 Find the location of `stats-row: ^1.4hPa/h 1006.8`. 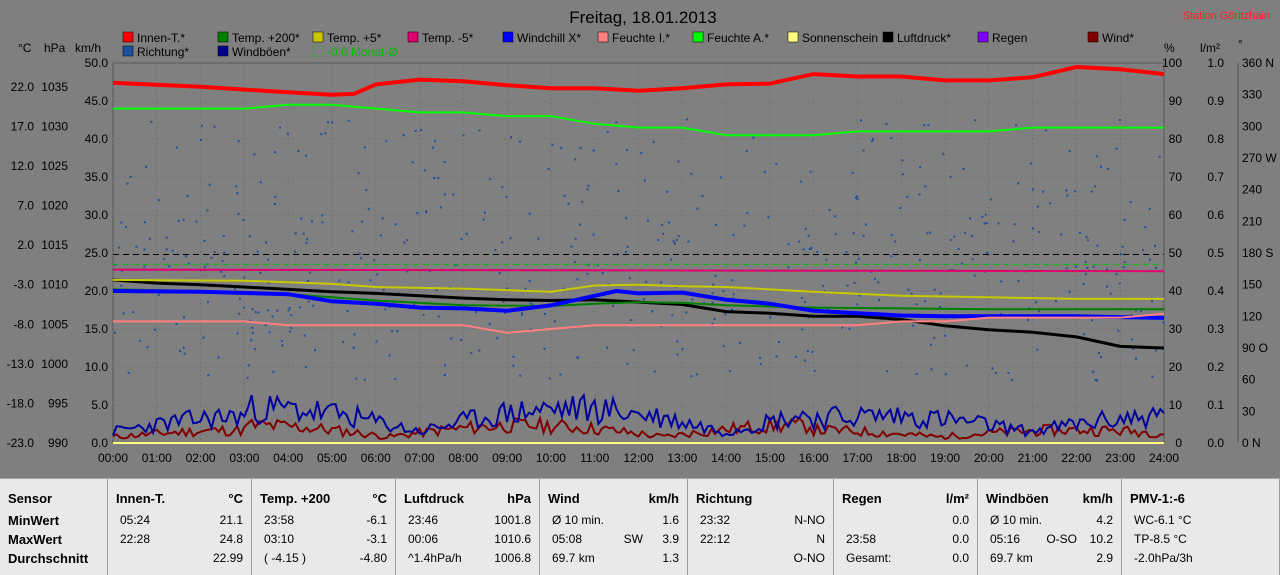

stats-row: ^1.4hPa/h 1006.8 is located at coordinates (467, 560).